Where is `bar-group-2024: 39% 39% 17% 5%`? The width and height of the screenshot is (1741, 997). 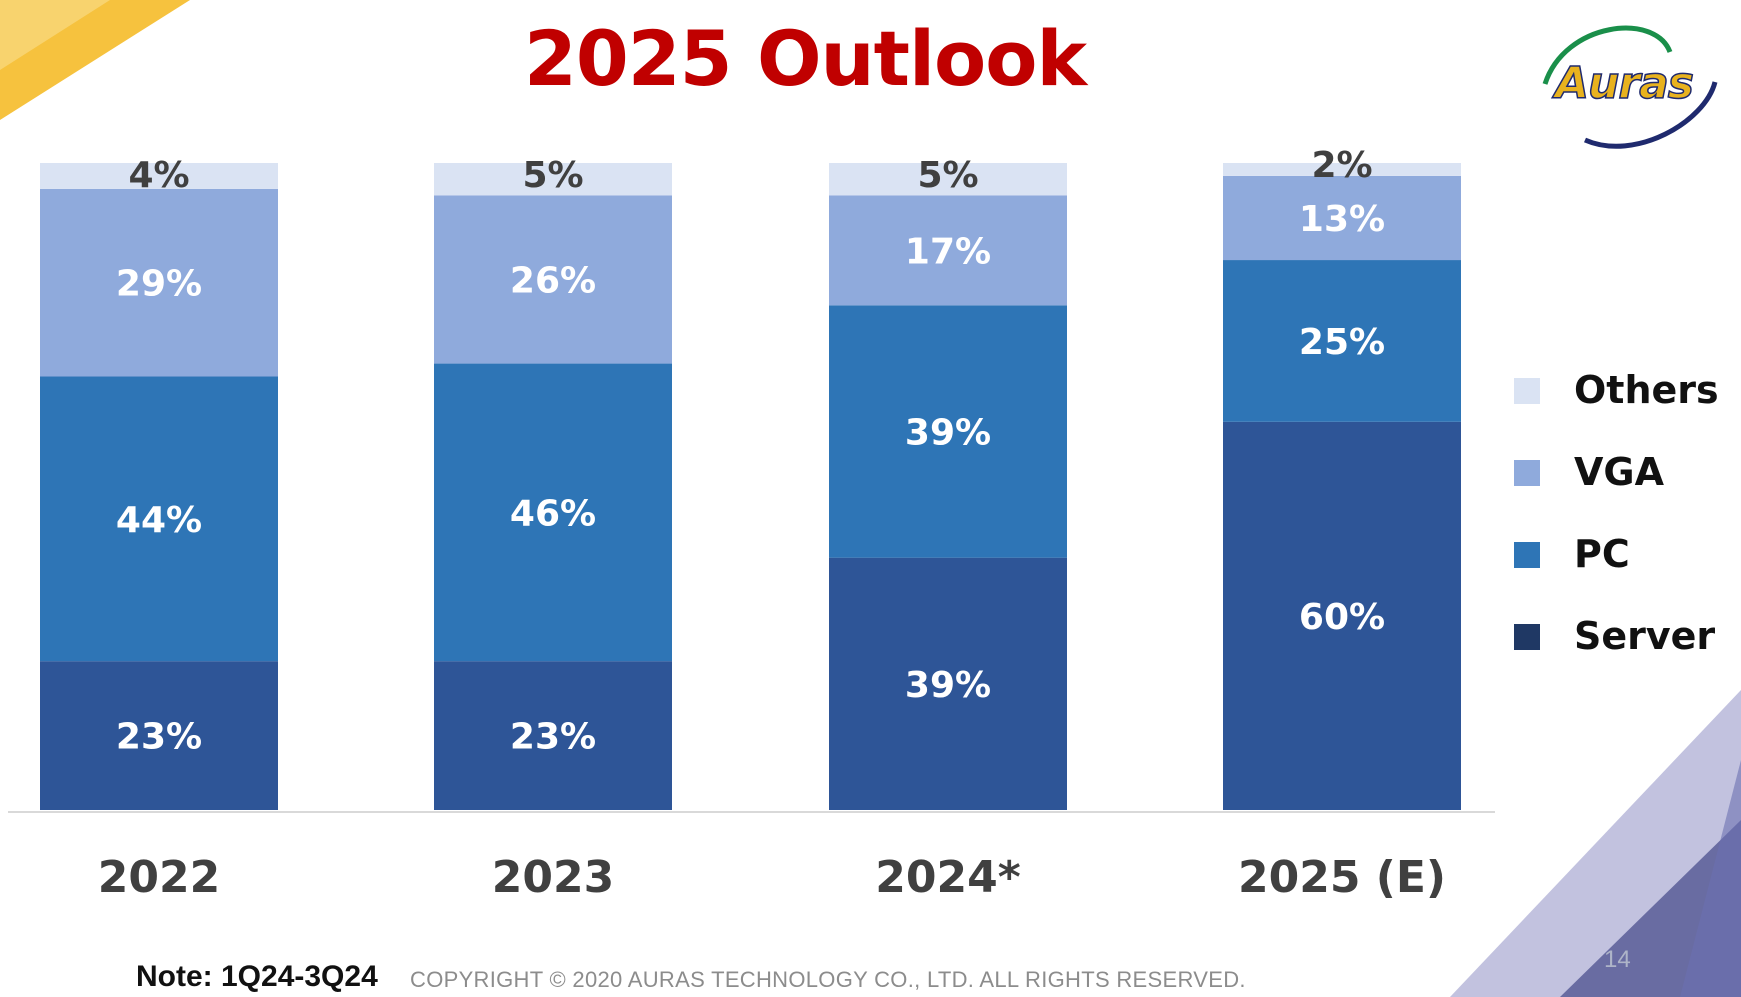
bar-group-2024: 39% 39% 17% 5% is located at coordinates (948, 482).